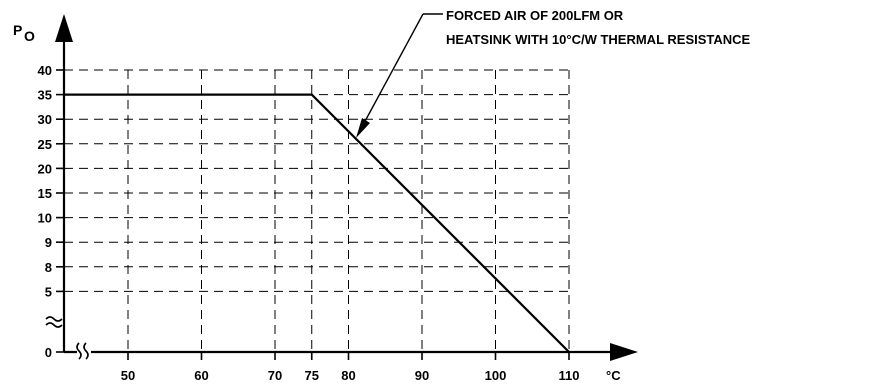 This screenshot has width=876, height=385. I want to click on y-tick-label: 20, so click(45, 168).